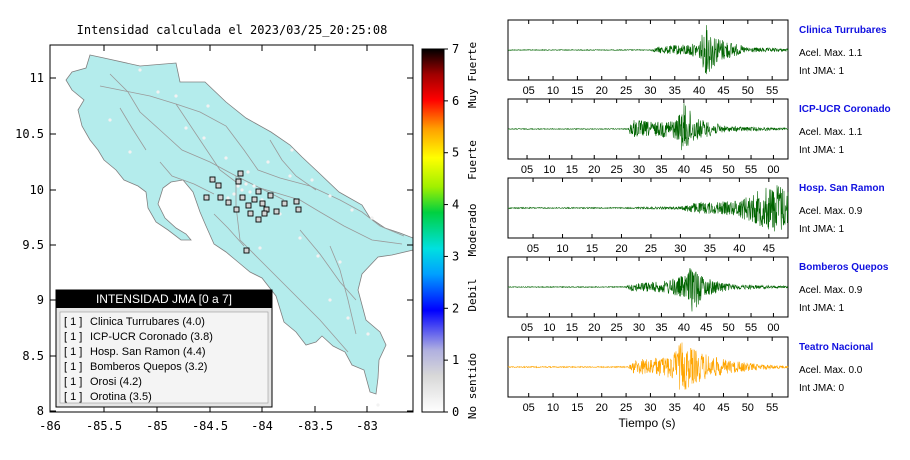 The width and height of the screenshot is (910, 460). Describe the element at coordinates (157, 426) in the screenshot. I see `lon-tick-label: -85` at that location.